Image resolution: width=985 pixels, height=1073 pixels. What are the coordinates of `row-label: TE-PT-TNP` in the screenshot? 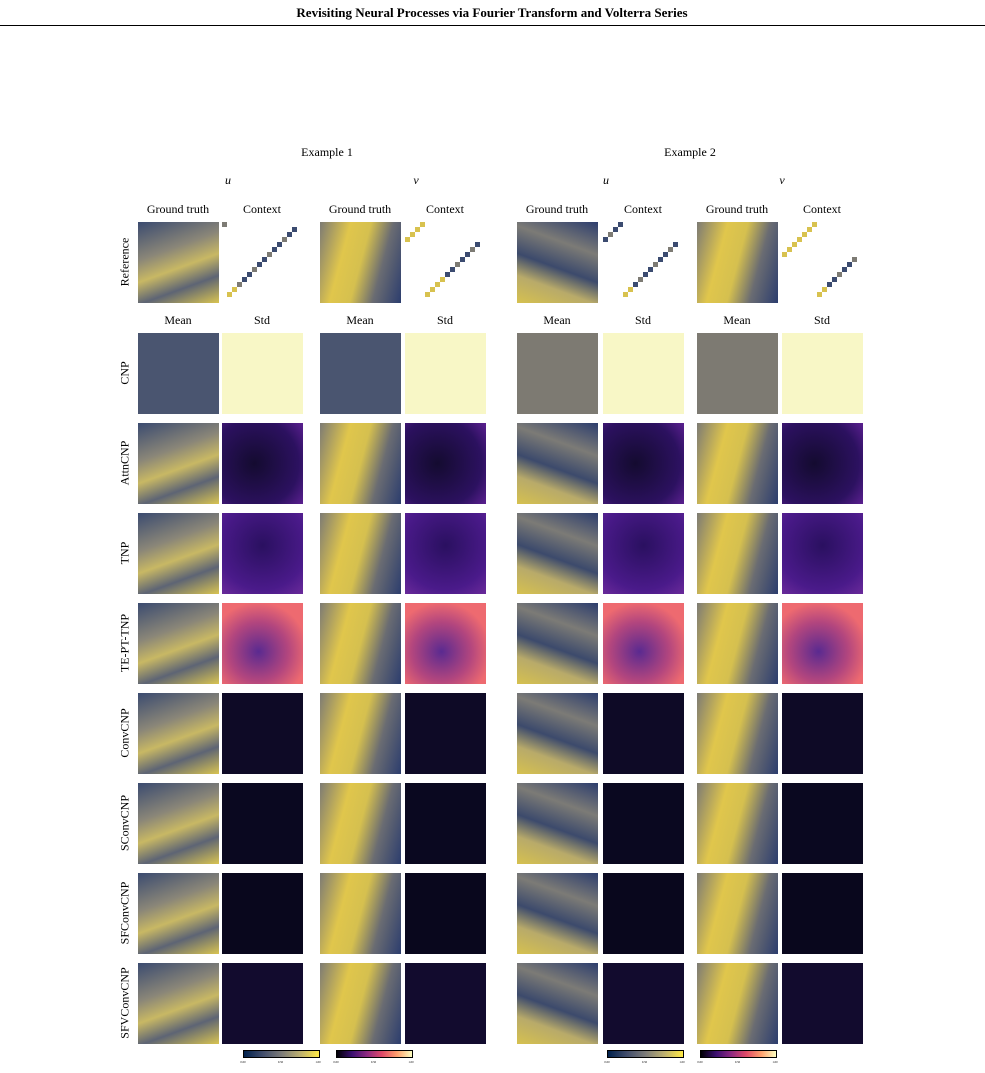 It's located at (124, 643).